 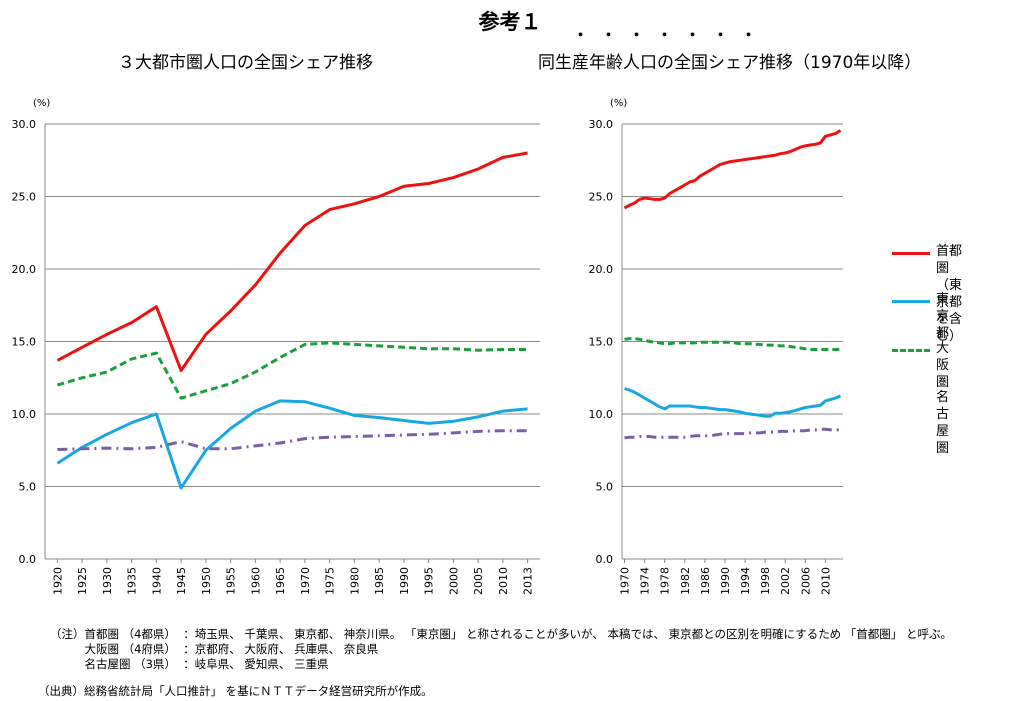 I want to click on x-tick-label: 2002, so click(x=785, y=581).